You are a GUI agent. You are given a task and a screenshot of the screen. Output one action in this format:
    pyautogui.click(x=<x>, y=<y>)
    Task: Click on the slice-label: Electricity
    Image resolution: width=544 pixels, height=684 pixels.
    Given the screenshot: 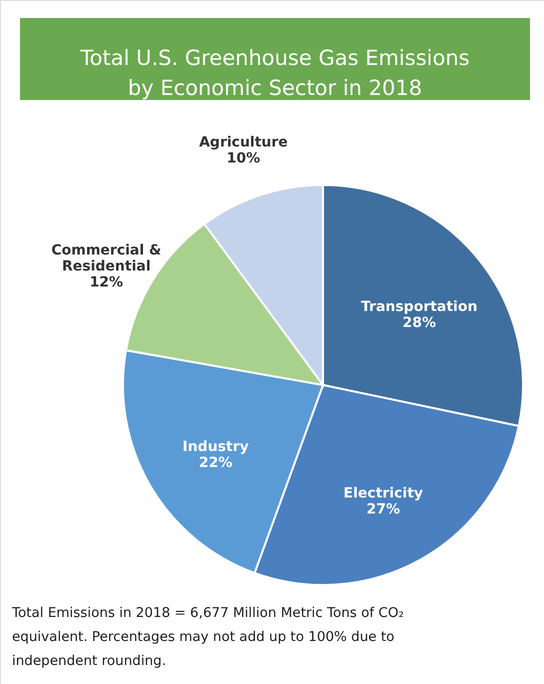 What is the action you would take?
    pyautogui.click(x=384, y=493)
    